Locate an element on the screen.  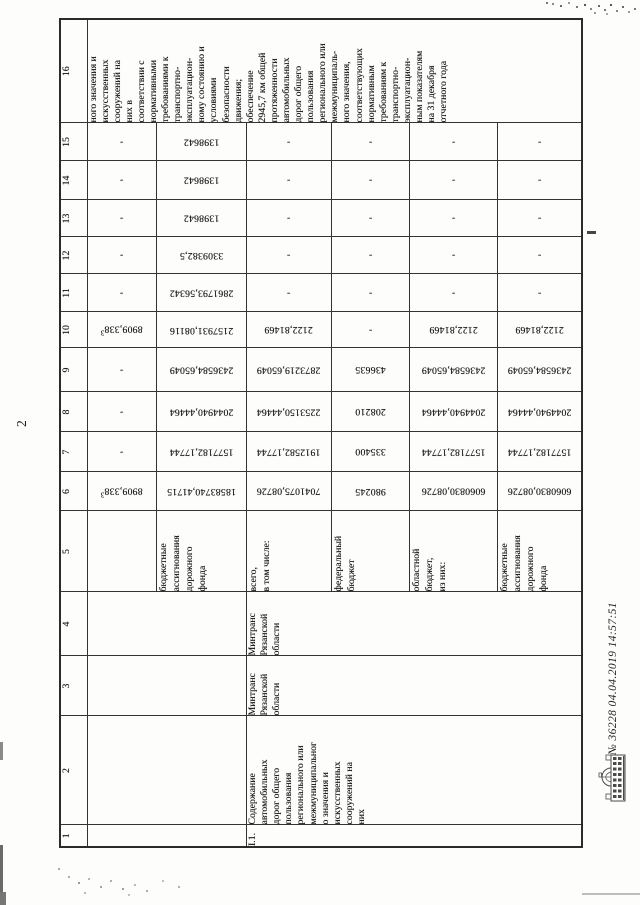
column-number-header: 4 is located at coordinates (73, 624).